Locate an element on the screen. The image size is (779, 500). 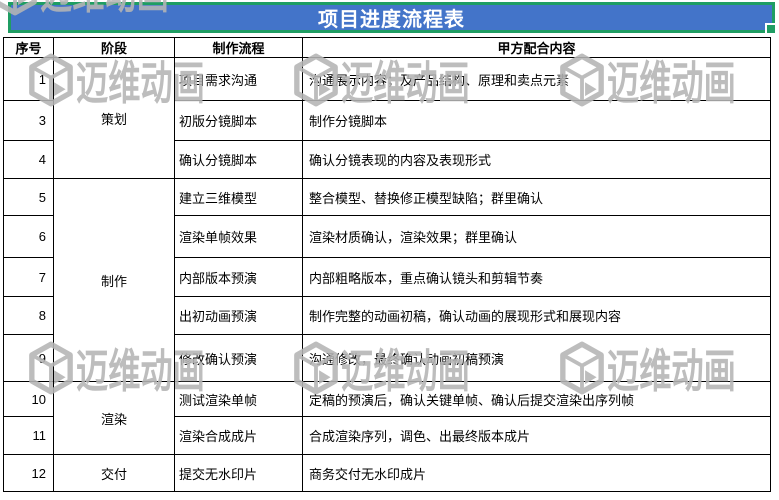
page-title: 项目进度流程表 is located at coordinates (391, 20).